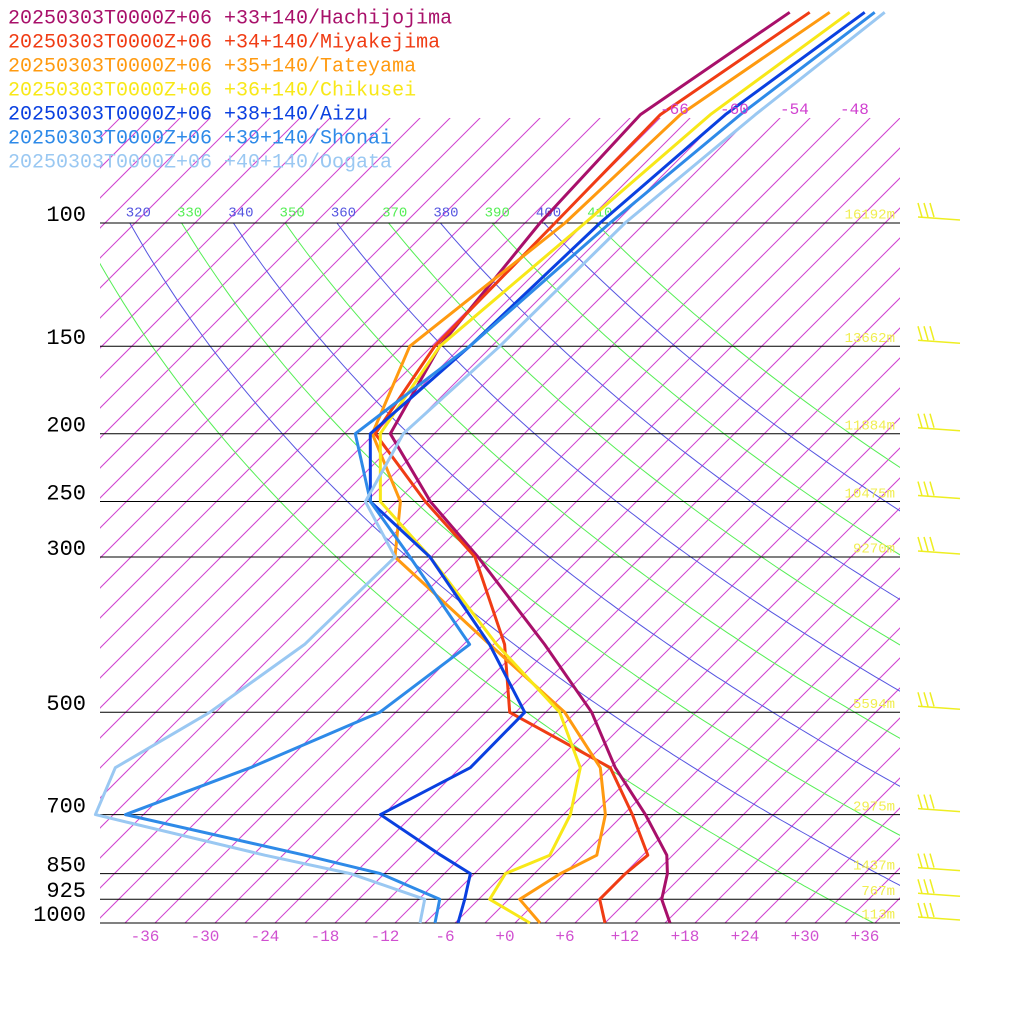  I want to click on dry-adiabat-label: 350, so click(292, 214).